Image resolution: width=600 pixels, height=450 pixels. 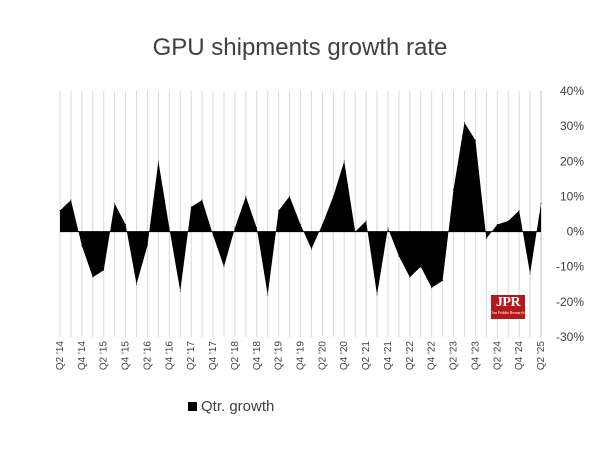 I want to click on x-tick-label: Q4 '24, so click(x=519, y=356).